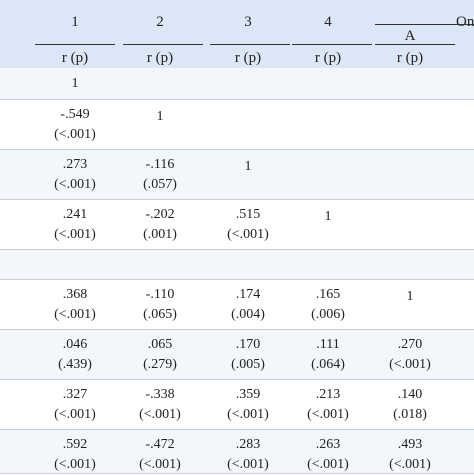 This screenshot has height=475, width=474. I want to click on p-value: (.064), so click(328, 364).